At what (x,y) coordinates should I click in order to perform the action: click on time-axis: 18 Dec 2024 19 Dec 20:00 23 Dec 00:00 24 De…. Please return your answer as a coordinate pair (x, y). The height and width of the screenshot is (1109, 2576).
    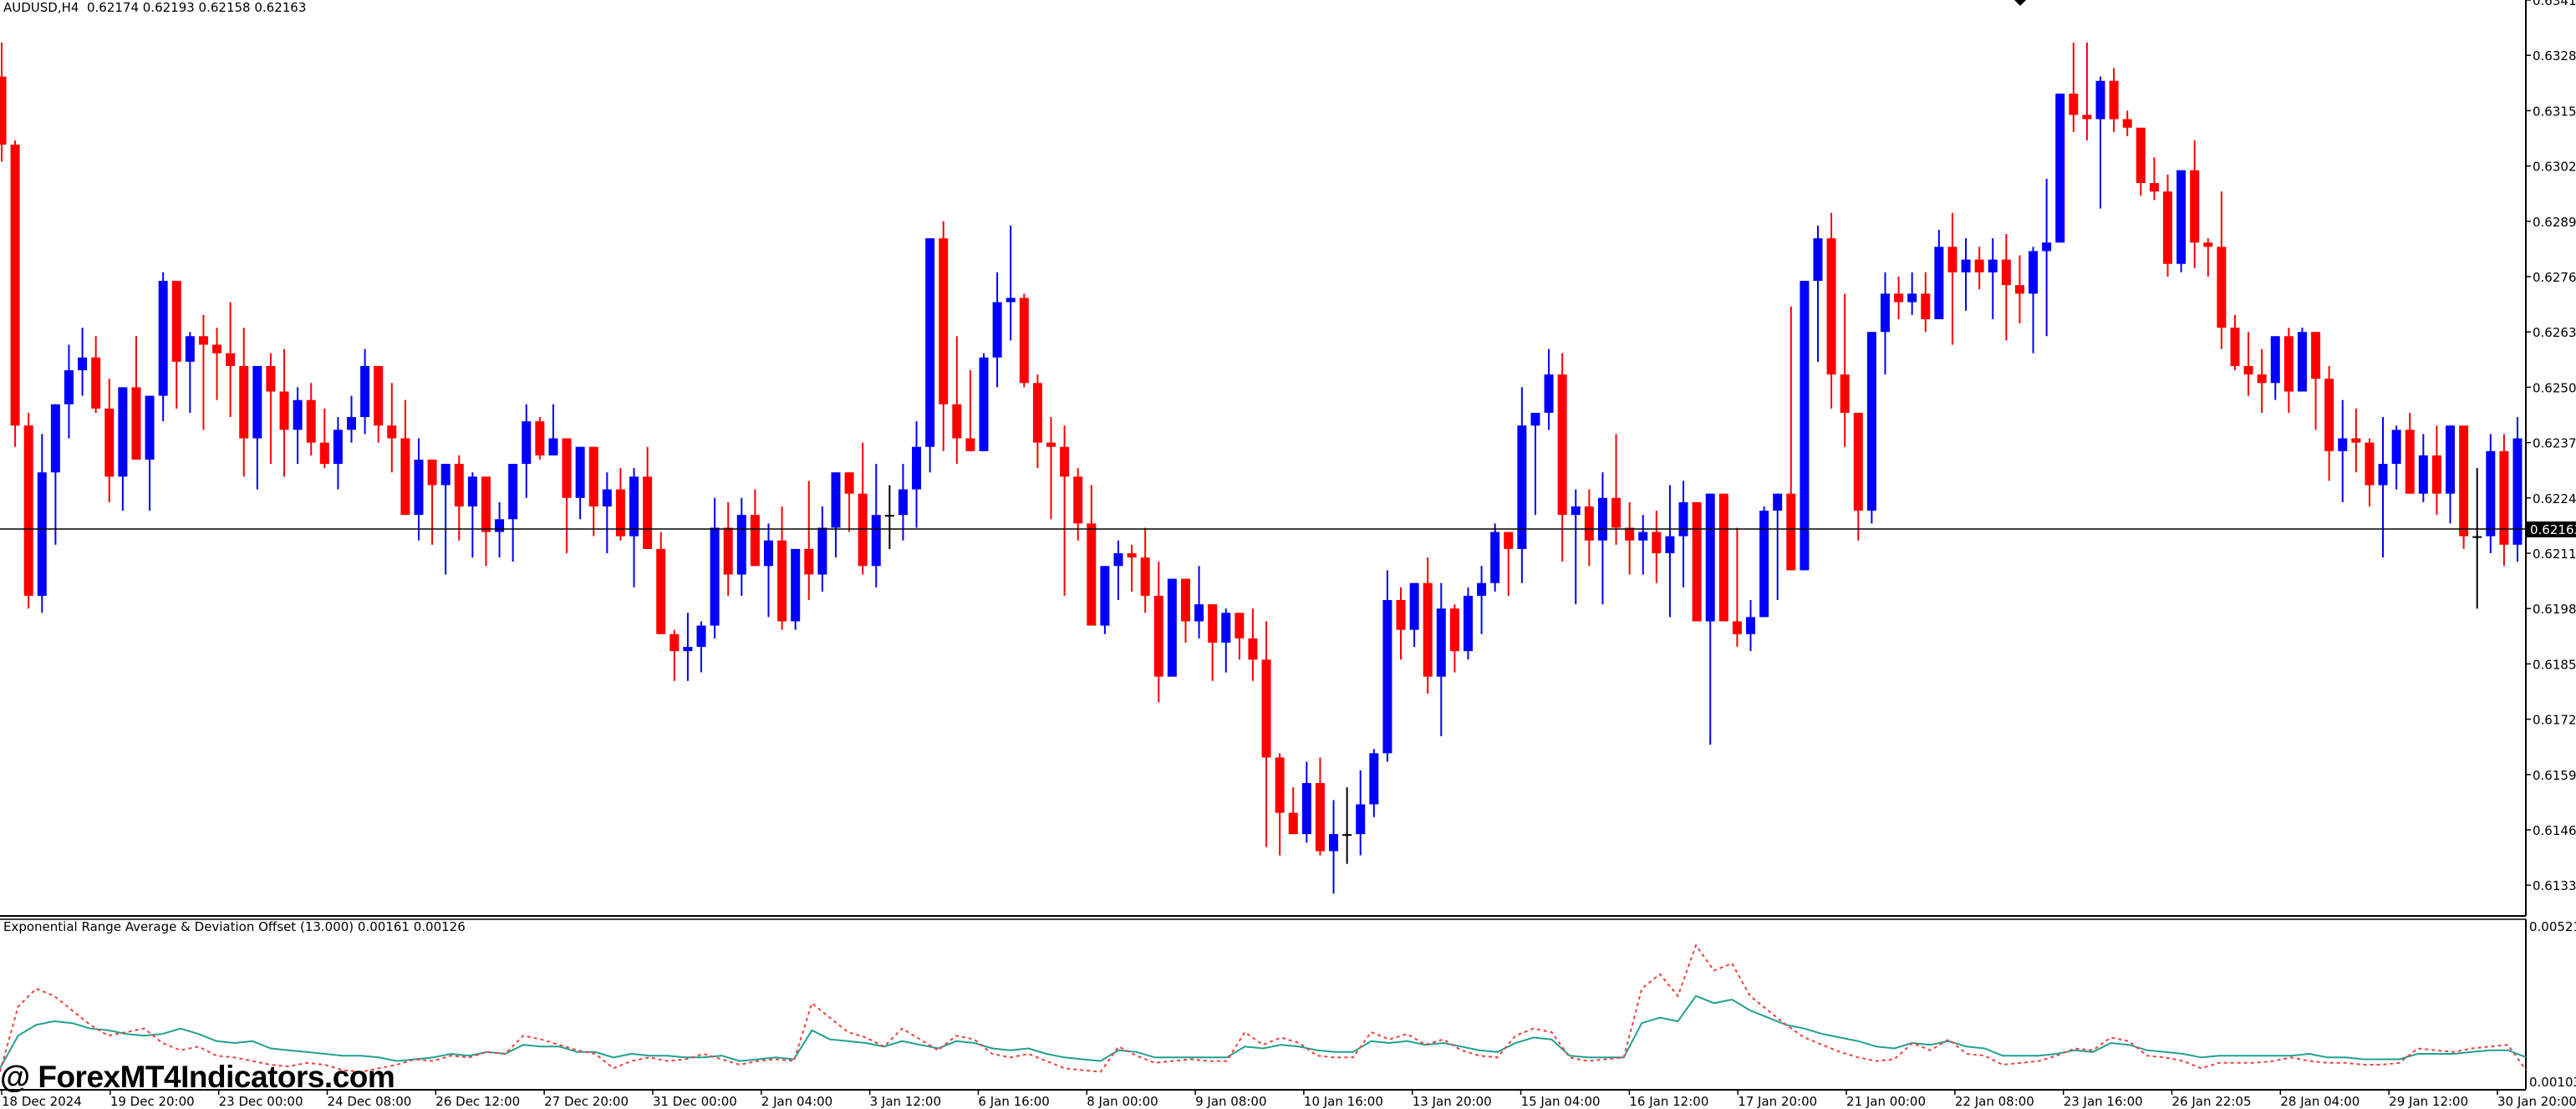
    Looking at the image, I should click on (1288, 1099).